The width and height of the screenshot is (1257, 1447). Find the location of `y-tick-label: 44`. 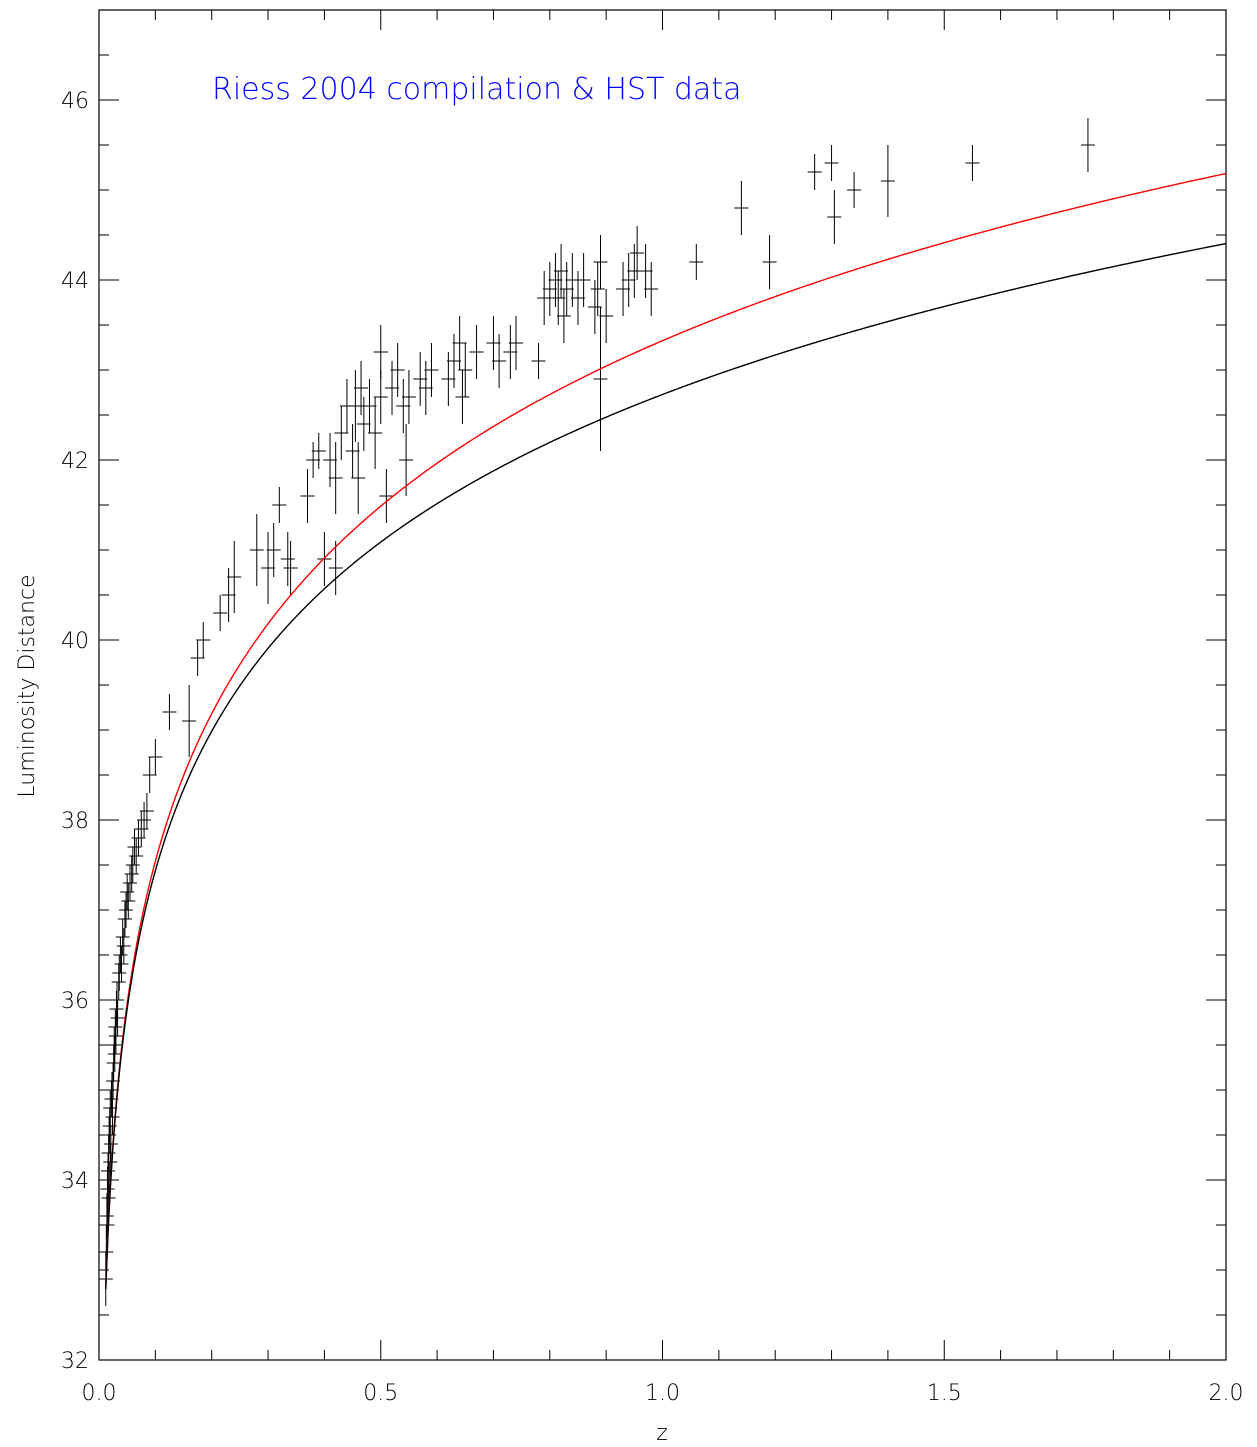

y-tick-label: 44 is located at coordinates (75, 281).